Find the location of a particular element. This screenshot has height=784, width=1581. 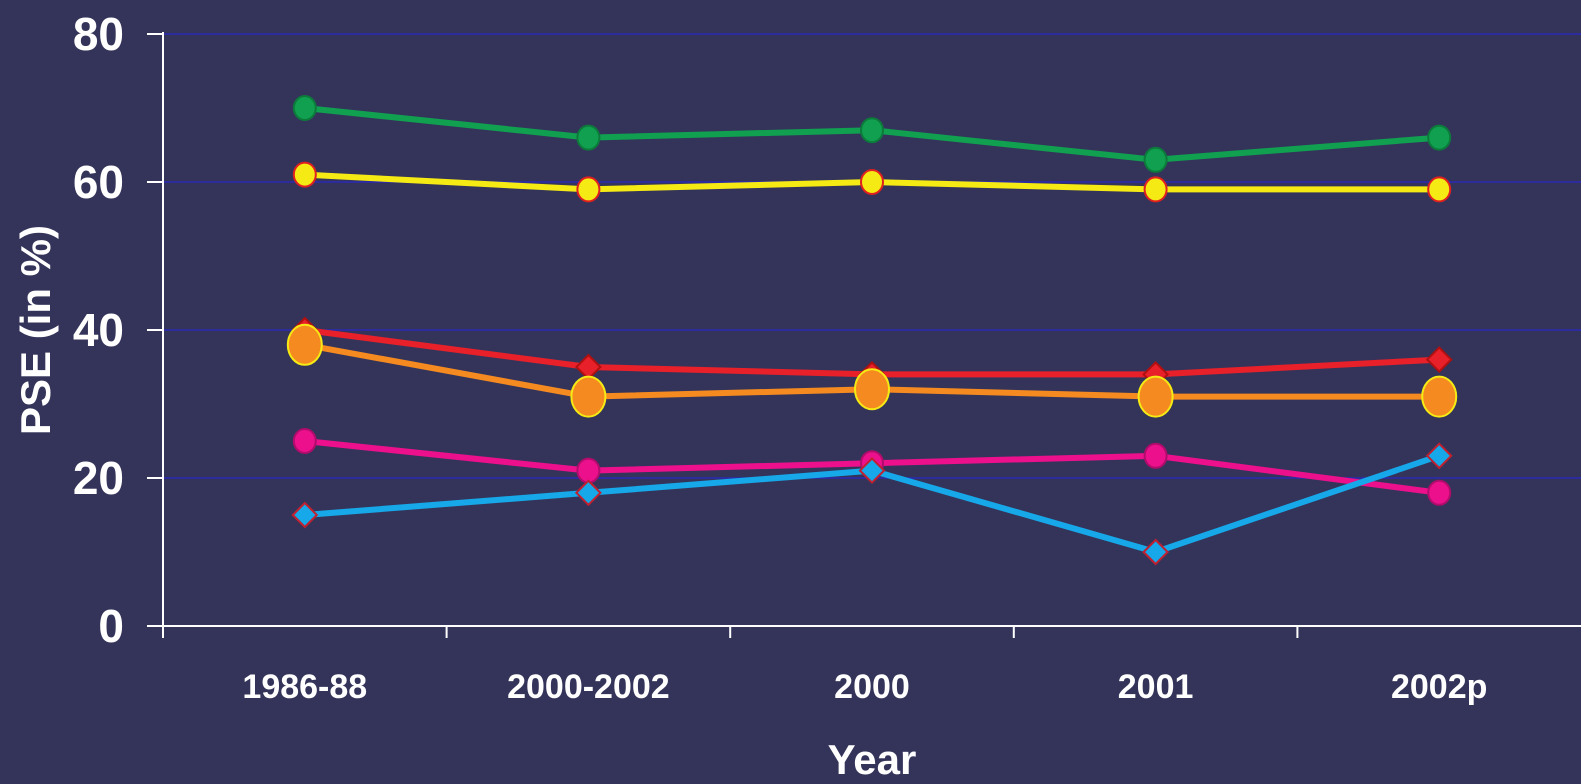

y-tick-label: 20 is located at coordinates (98, 478).